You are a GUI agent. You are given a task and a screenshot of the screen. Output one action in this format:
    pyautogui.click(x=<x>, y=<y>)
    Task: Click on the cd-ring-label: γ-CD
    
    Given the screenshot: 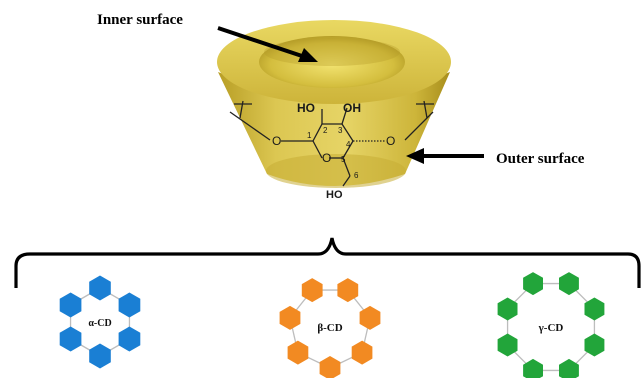 What is the action you would take?
    pyautogui.click(x=551, y=328)
    